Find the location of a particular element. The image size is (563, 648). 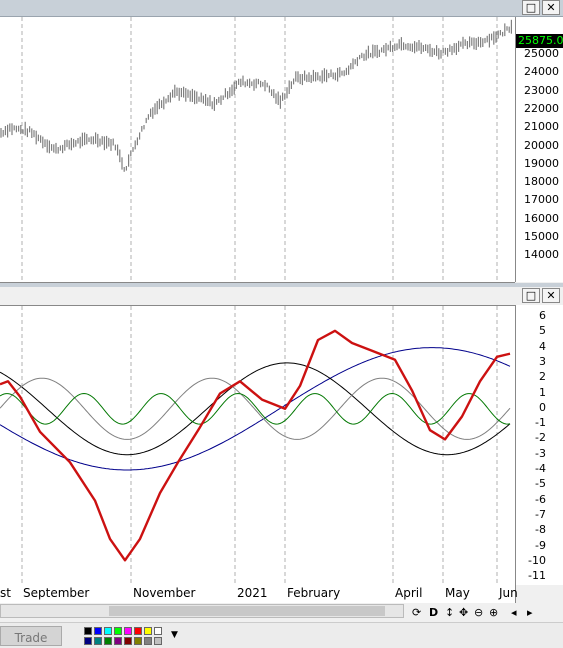

daily-button: D is located at coordinates (434, 612).